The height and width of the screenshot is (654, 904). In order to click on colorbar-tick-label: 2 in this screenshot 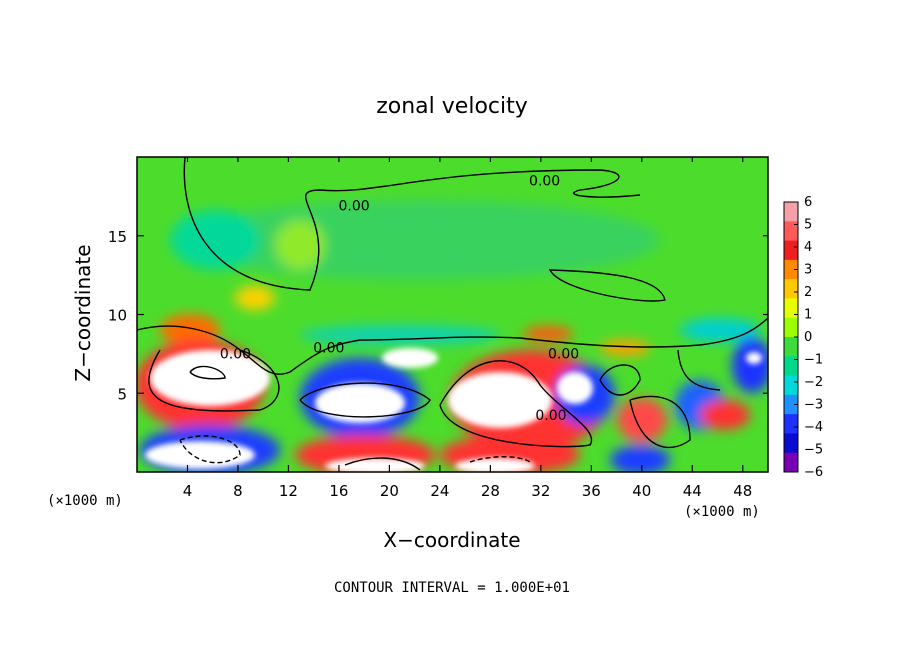, I will do `click(808, 292)`.